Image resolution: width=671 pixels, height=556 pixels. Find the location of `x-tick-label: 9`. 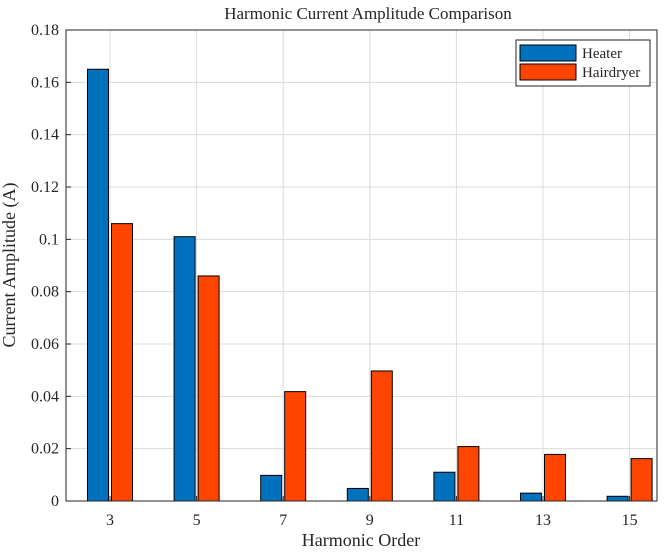

x-tick-label: 9 is located at coordinates (370, 520).